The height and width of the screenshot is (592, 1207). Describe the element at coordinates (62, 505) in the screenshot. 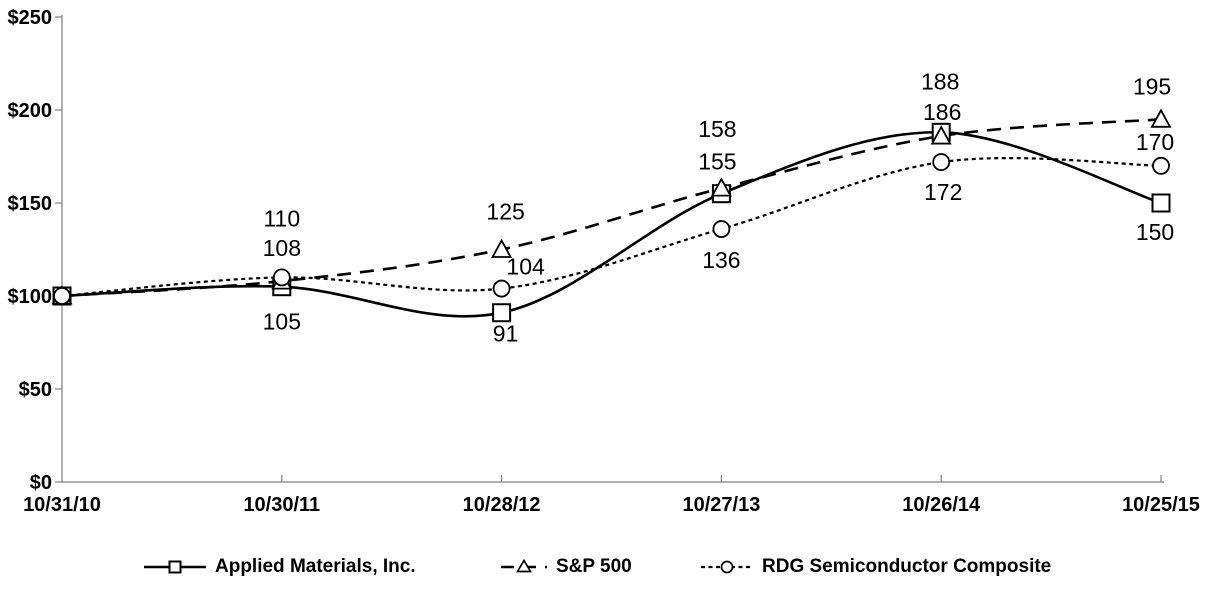

I see `x-axis-label: 10/31/10` at that location.